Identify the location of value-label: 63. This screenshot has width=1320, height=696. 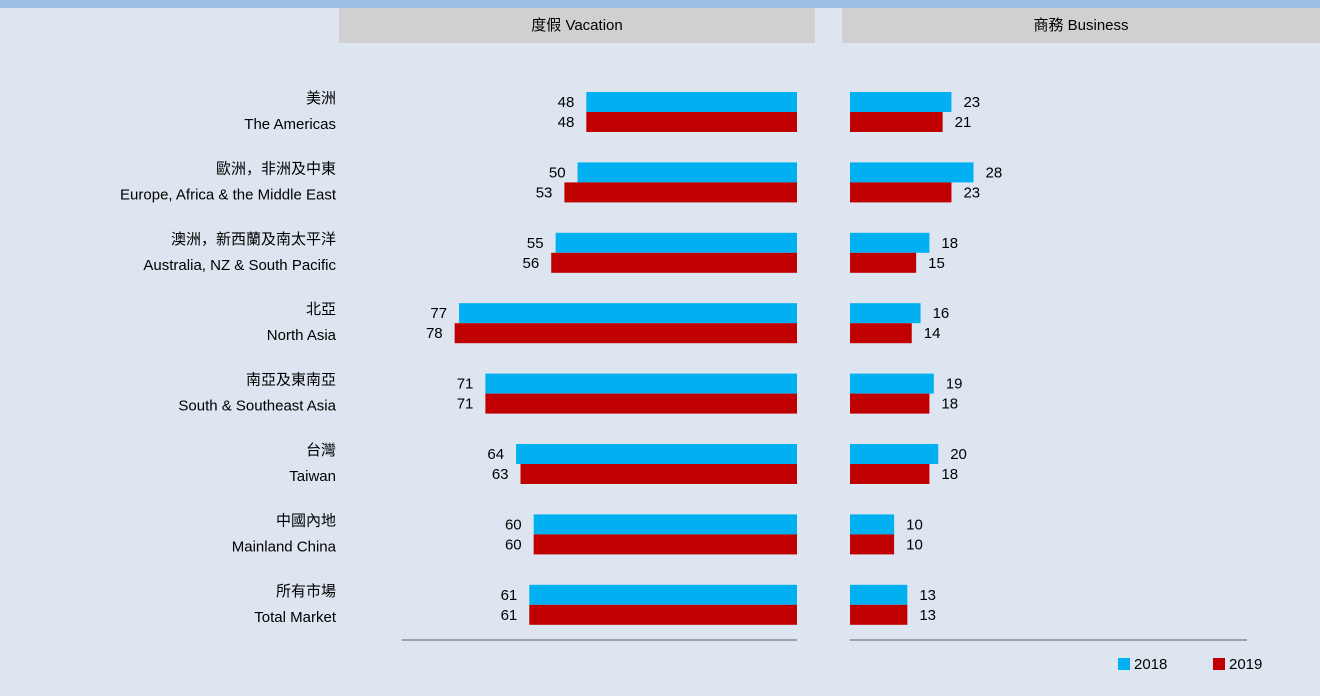
(500, 474).